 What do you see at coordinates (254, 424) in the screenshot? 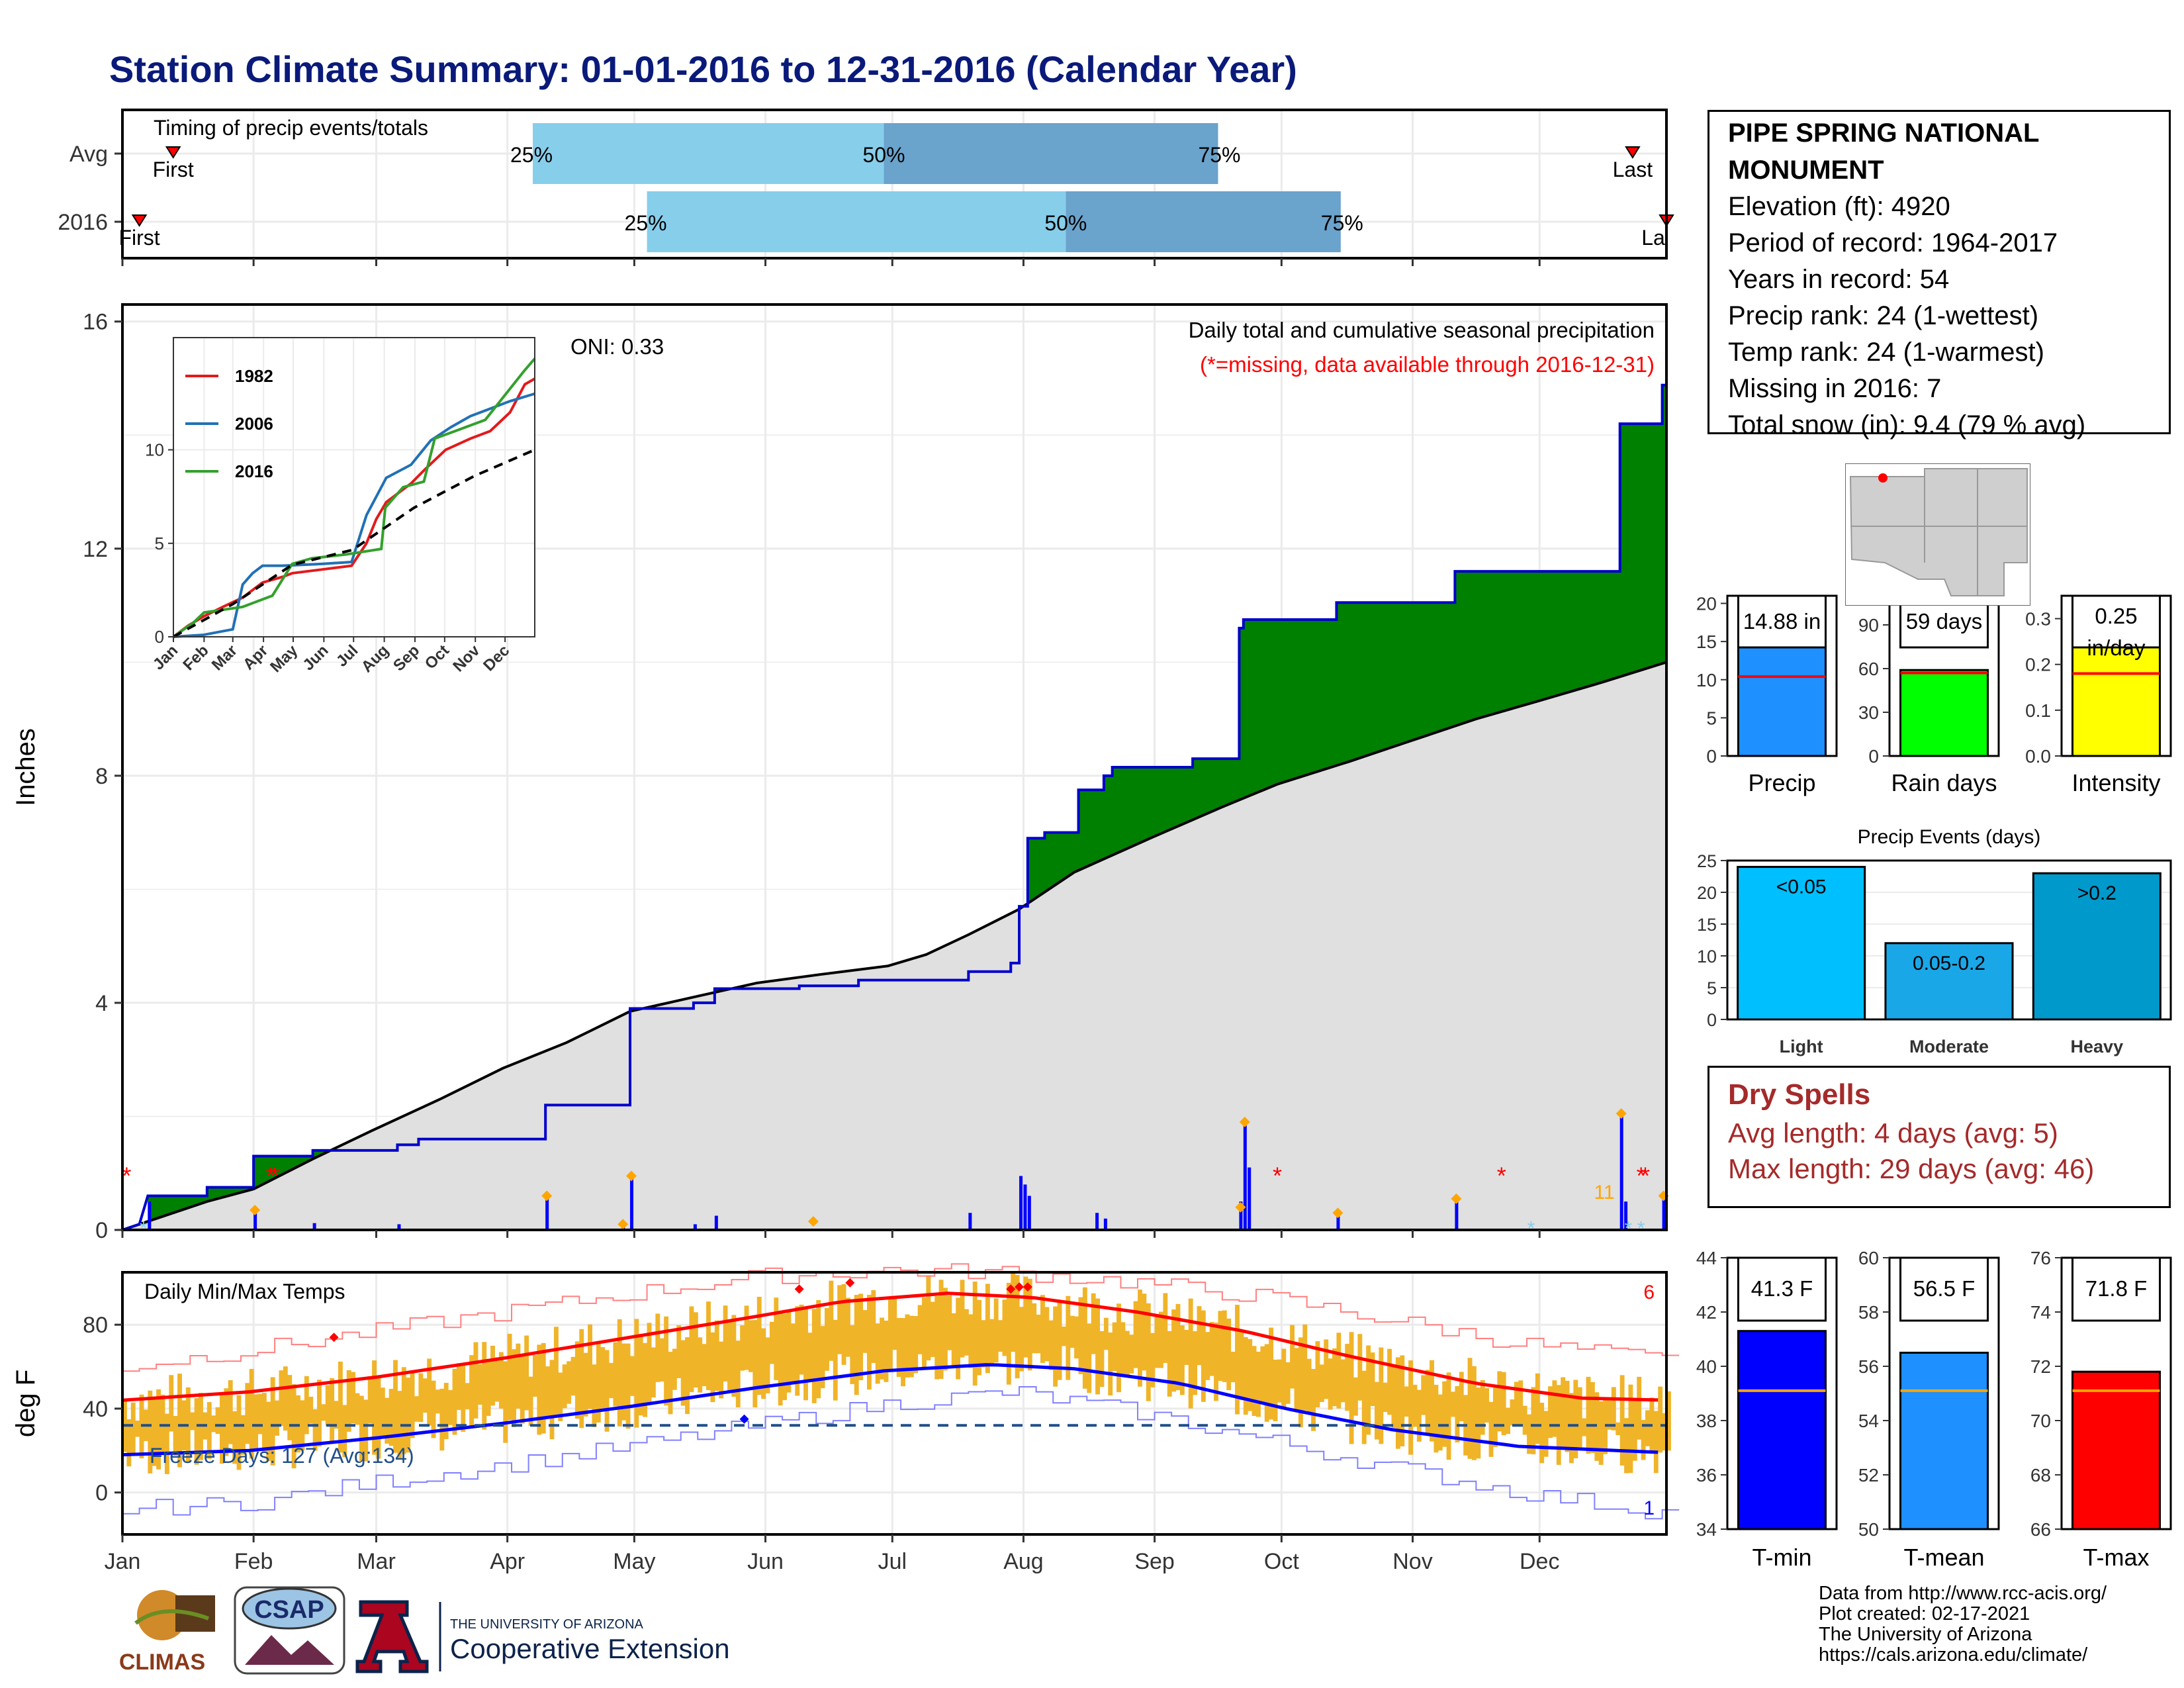
I see `inset-legend-label: 2006` at bounding box center [254, 424].